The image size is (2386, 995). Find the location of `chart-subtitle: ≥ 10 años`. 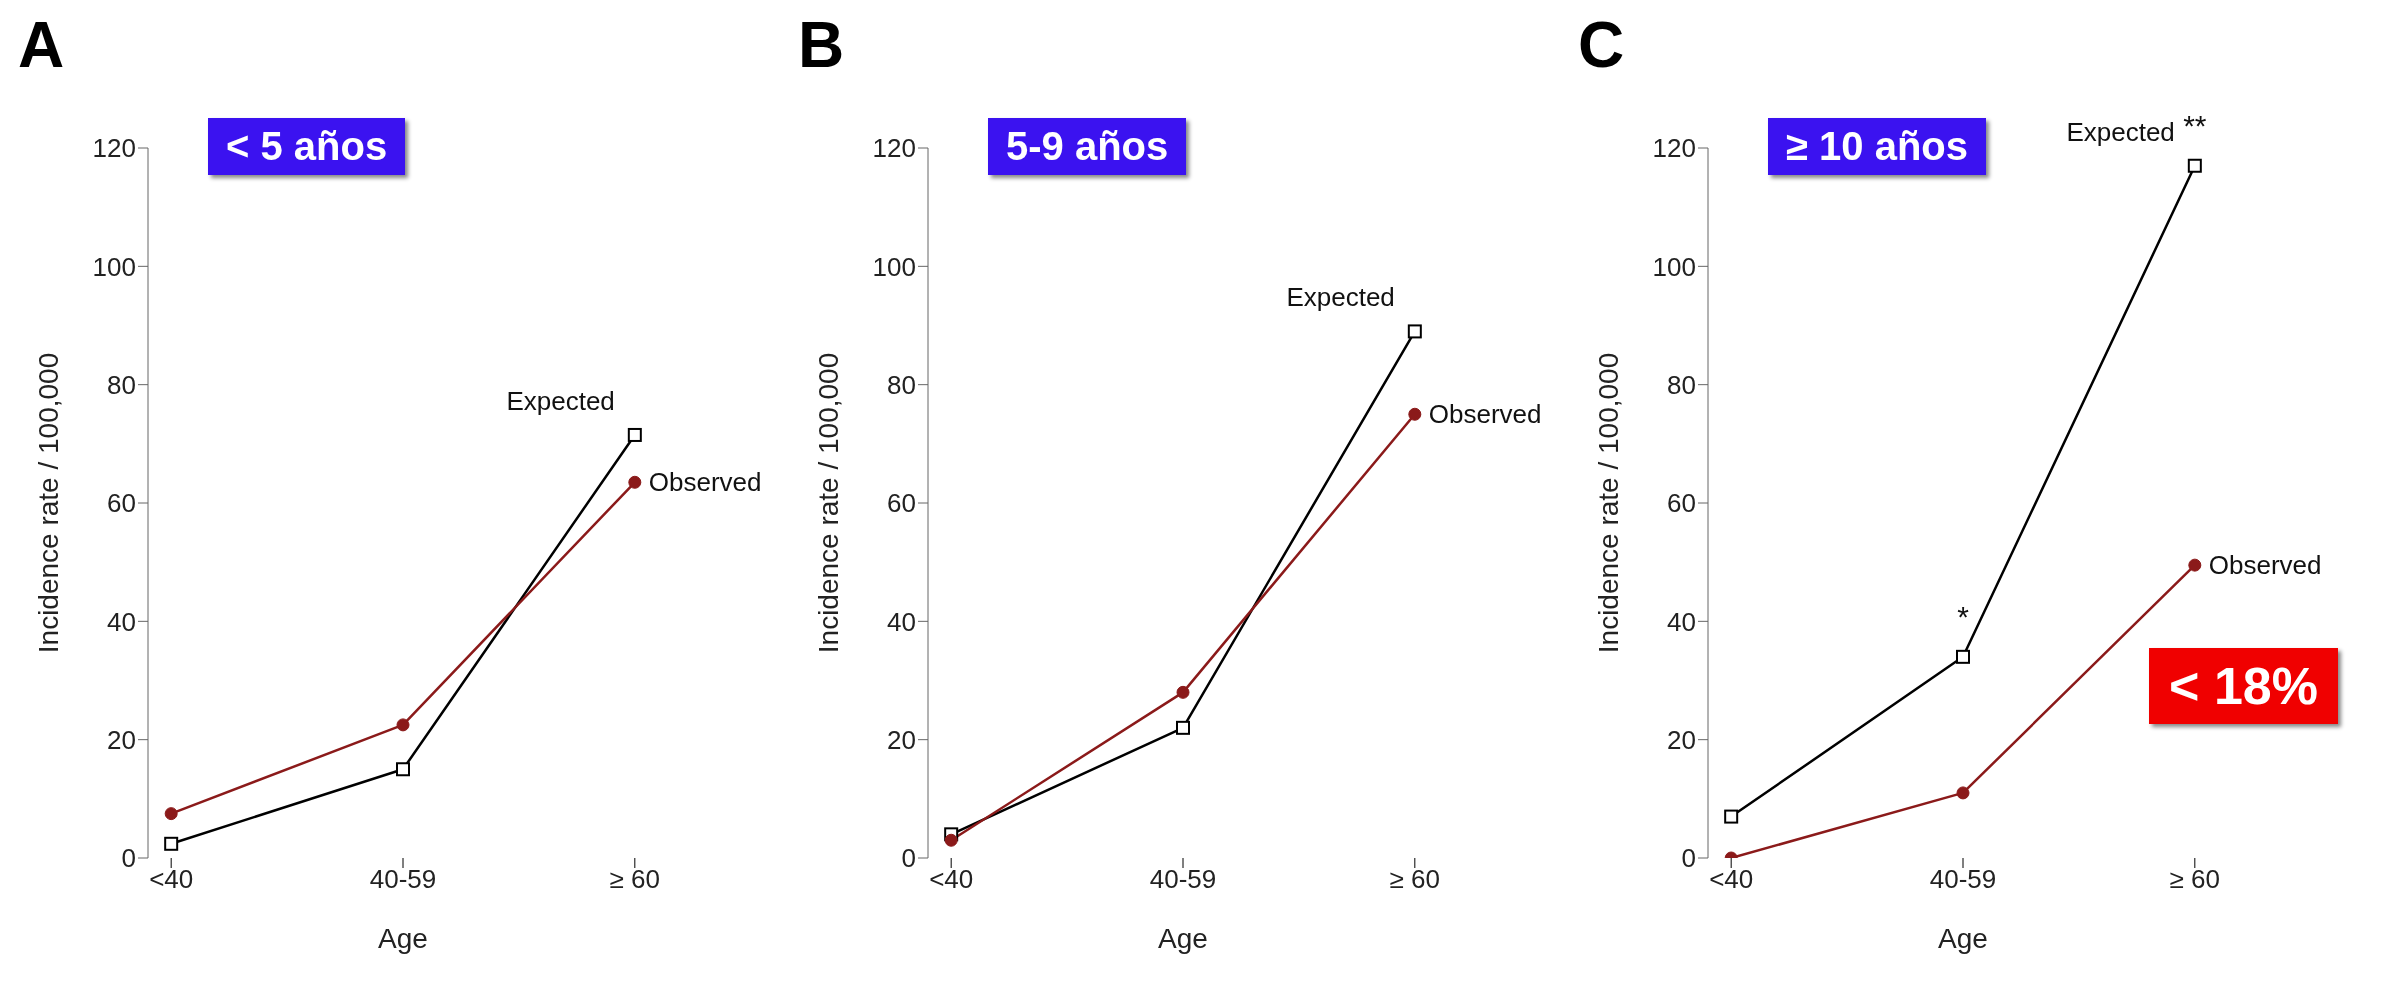

chart-subtitle: ≥ 10 años is located at coordinates (1877, 146).